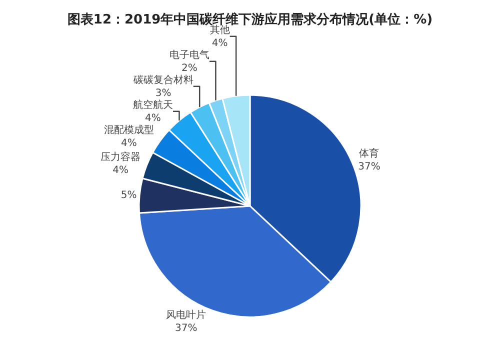  What do you see at coordinates (190, 68) in the screenshot?
I see `data-label: 2%` at bounding box center [190, 68].